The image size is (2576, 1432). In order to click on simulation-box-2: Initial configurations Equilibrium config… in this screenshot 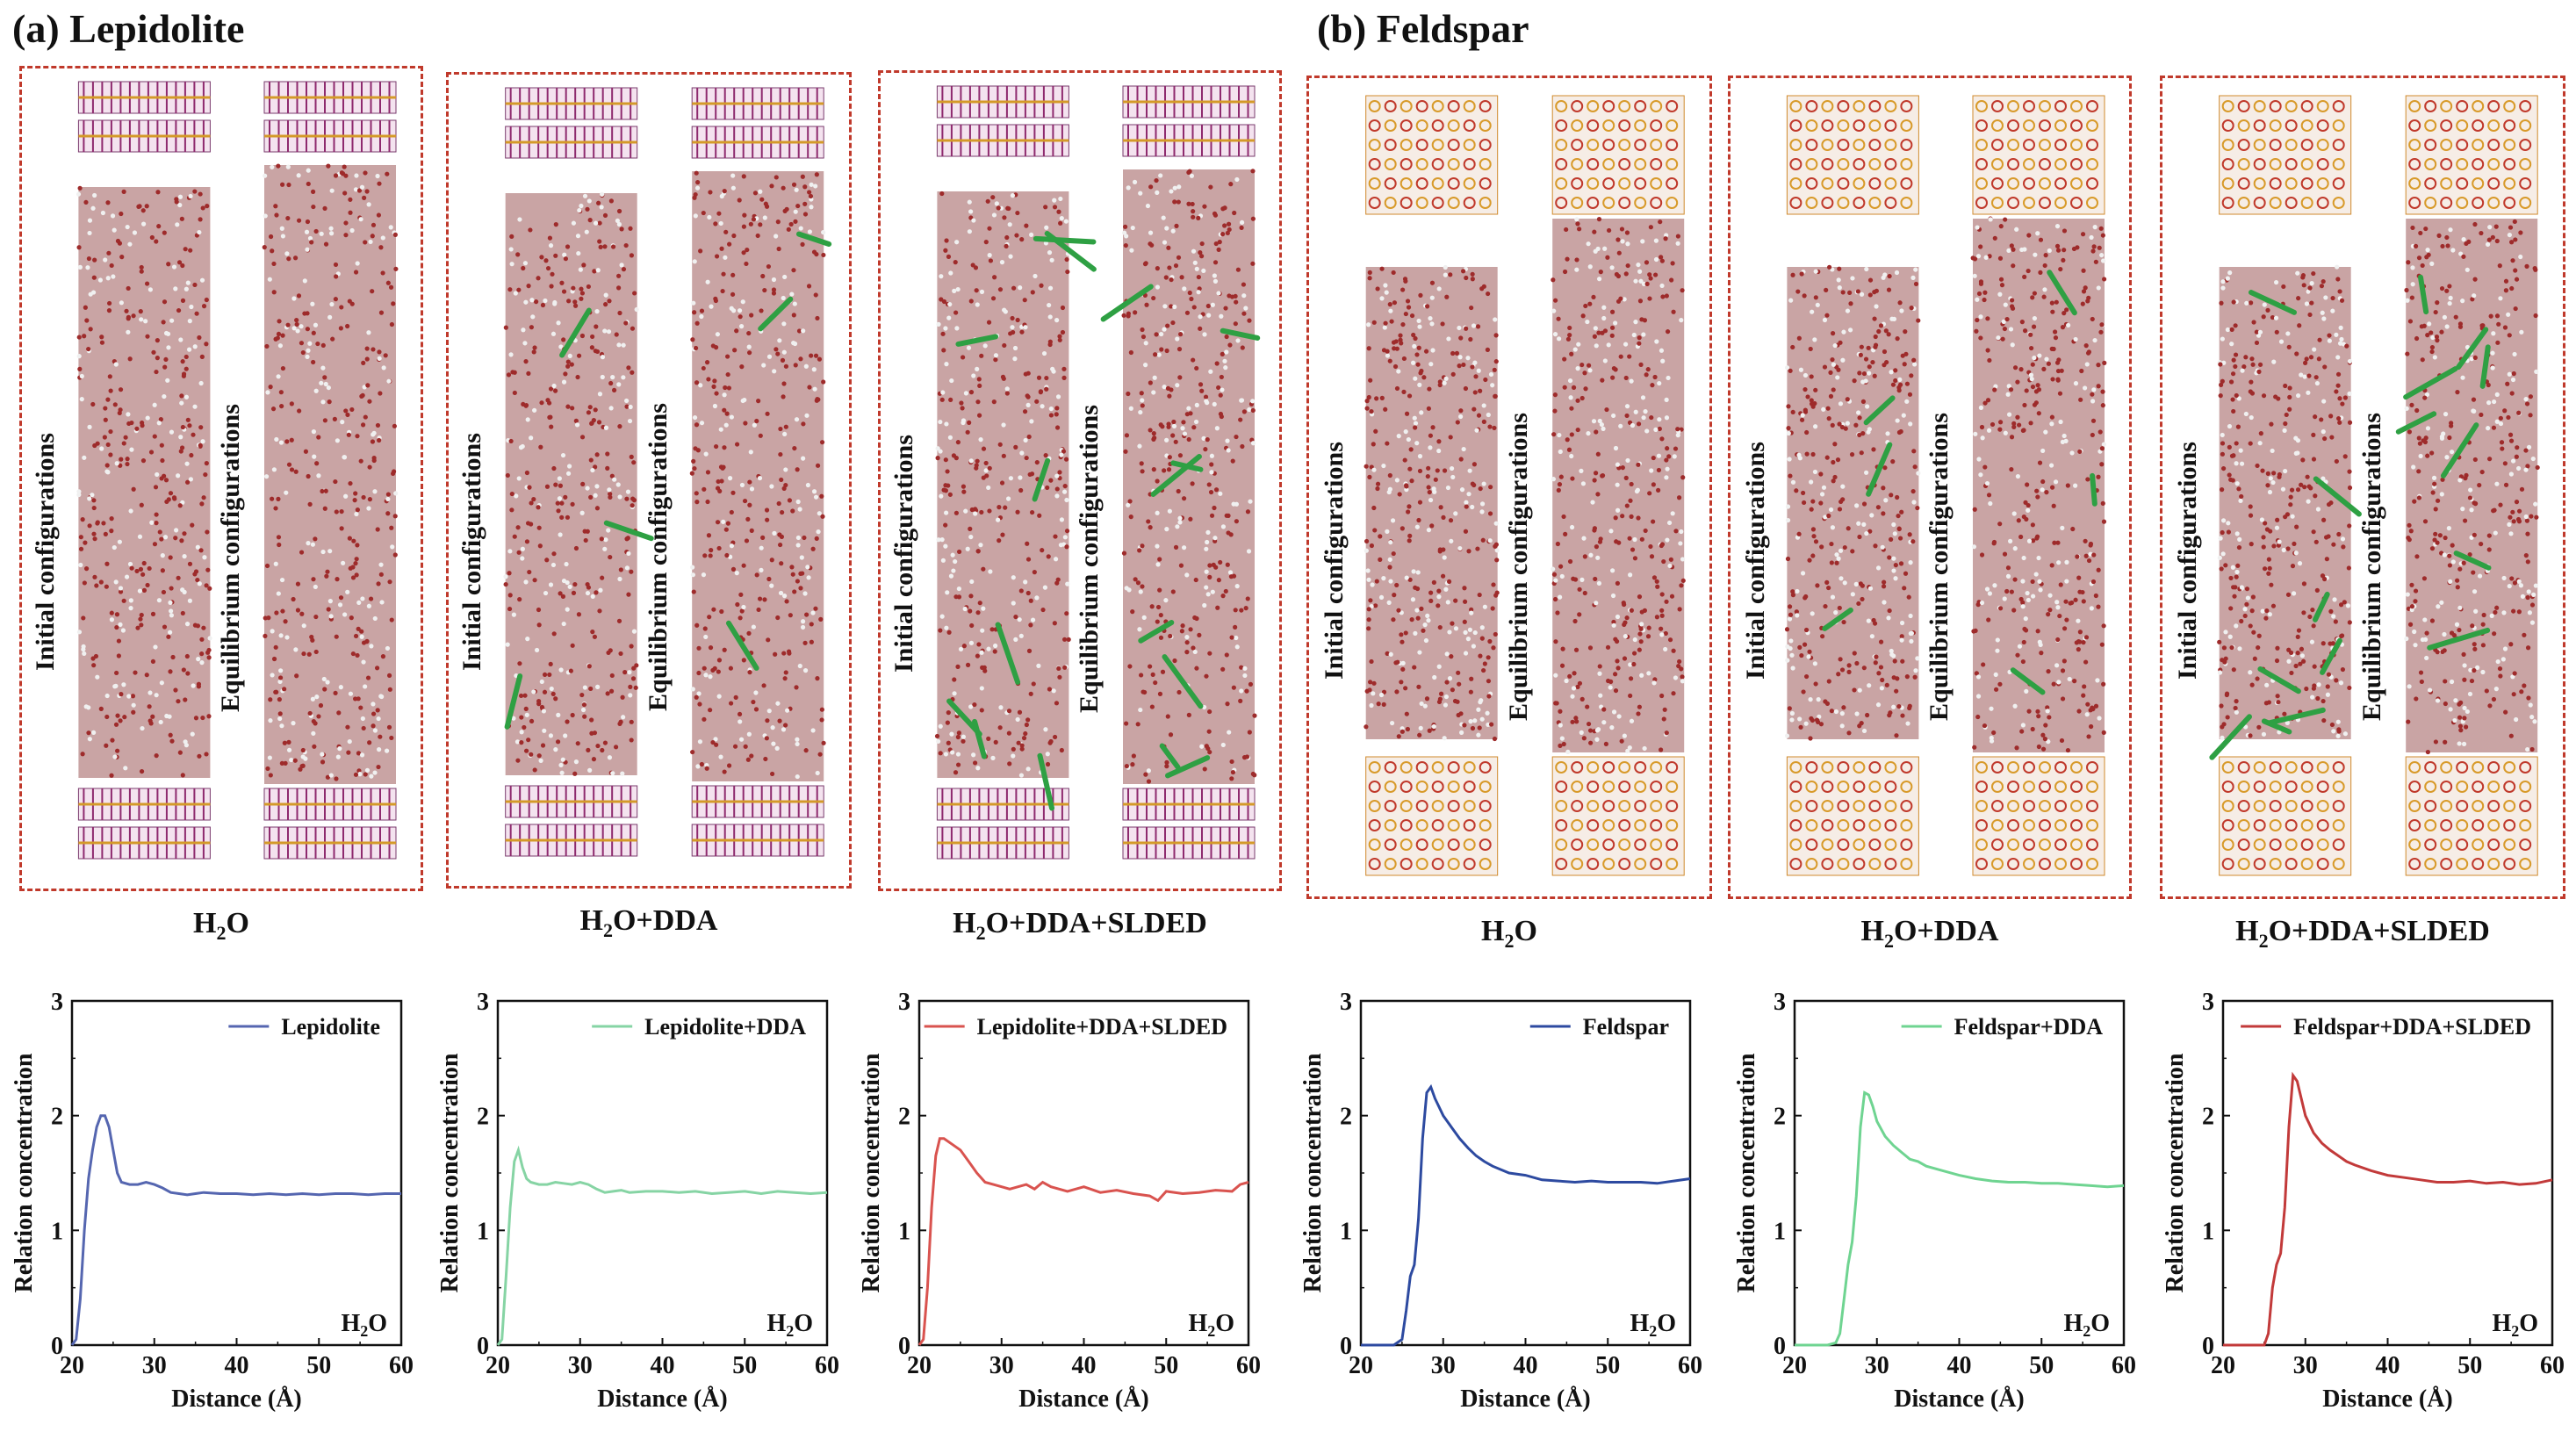, I will do `click(649, 480)`.